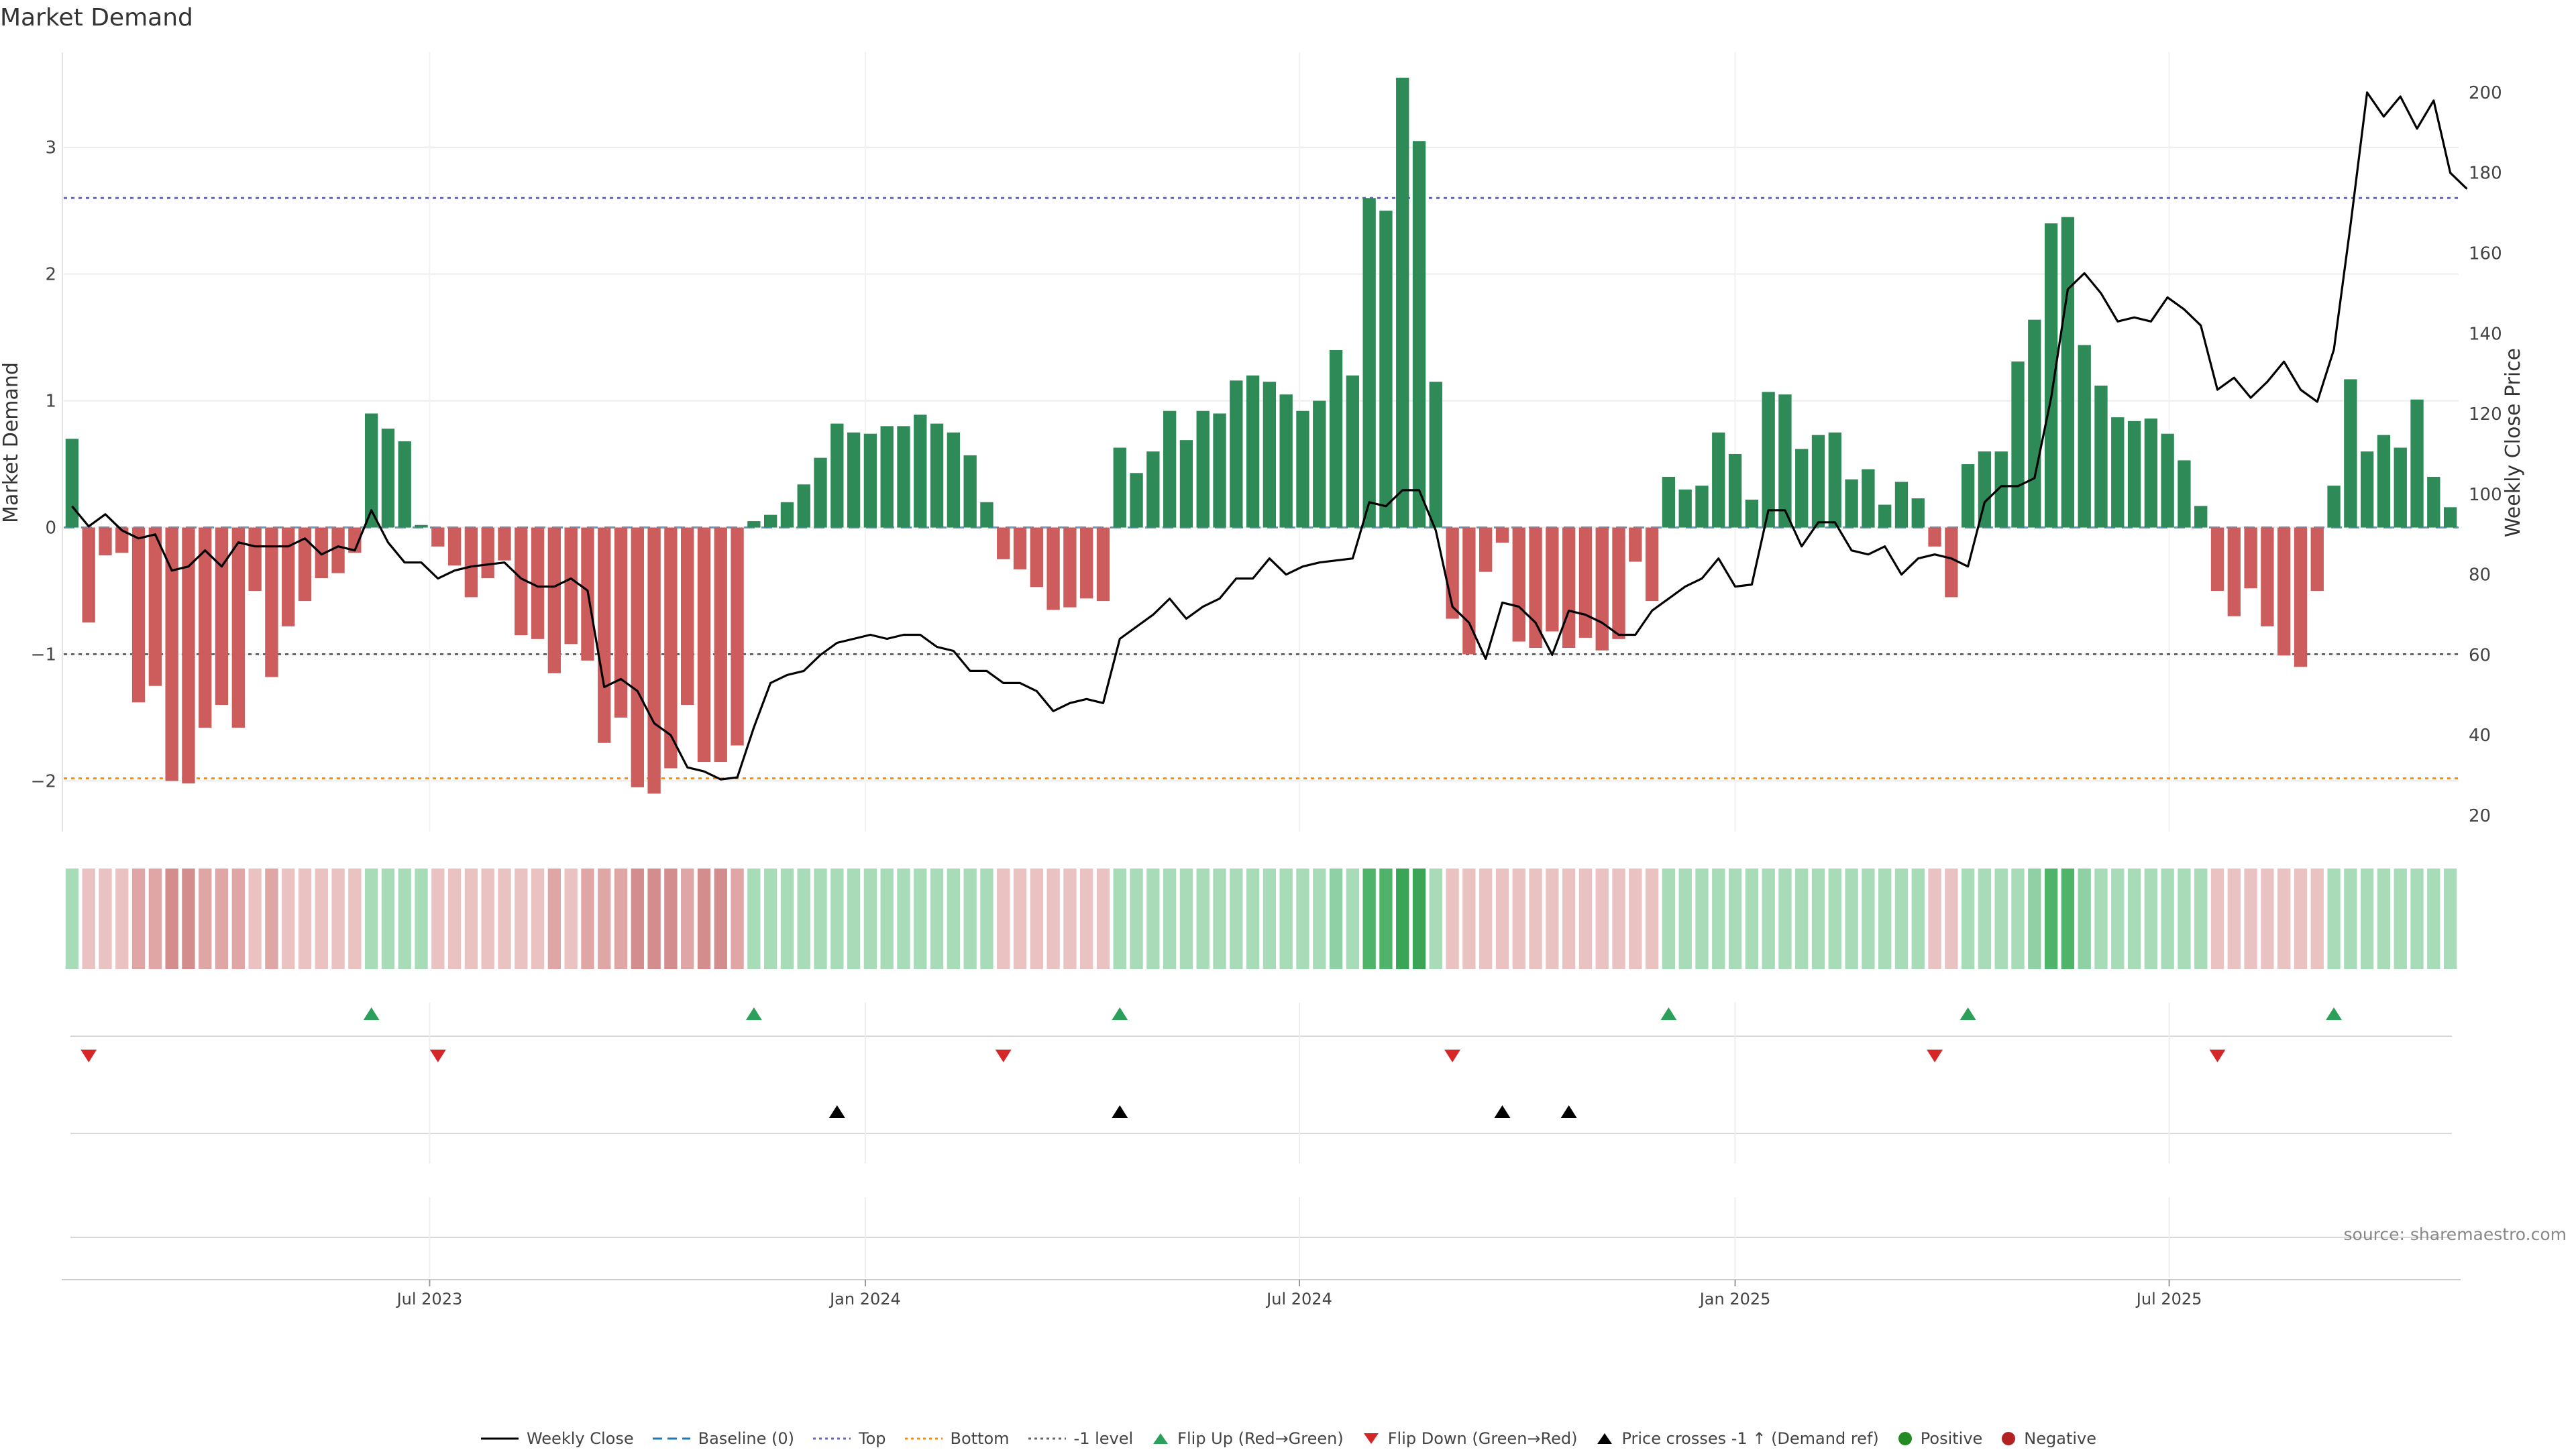 The height and width of the screenshot is (1452, 2576). I want to click on y2-tick-label: 60, so click(2480, 655).